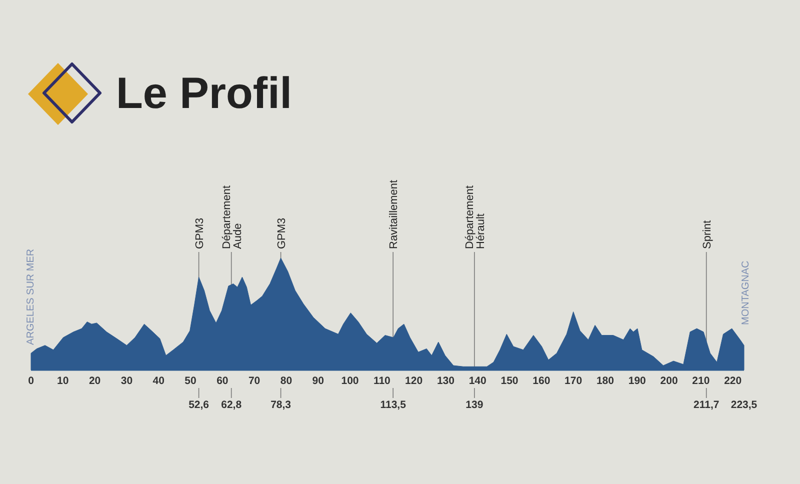  Describe the element at coordinates (445, 381) in the screenshot. I see `x-tick-label: 130` at that location.